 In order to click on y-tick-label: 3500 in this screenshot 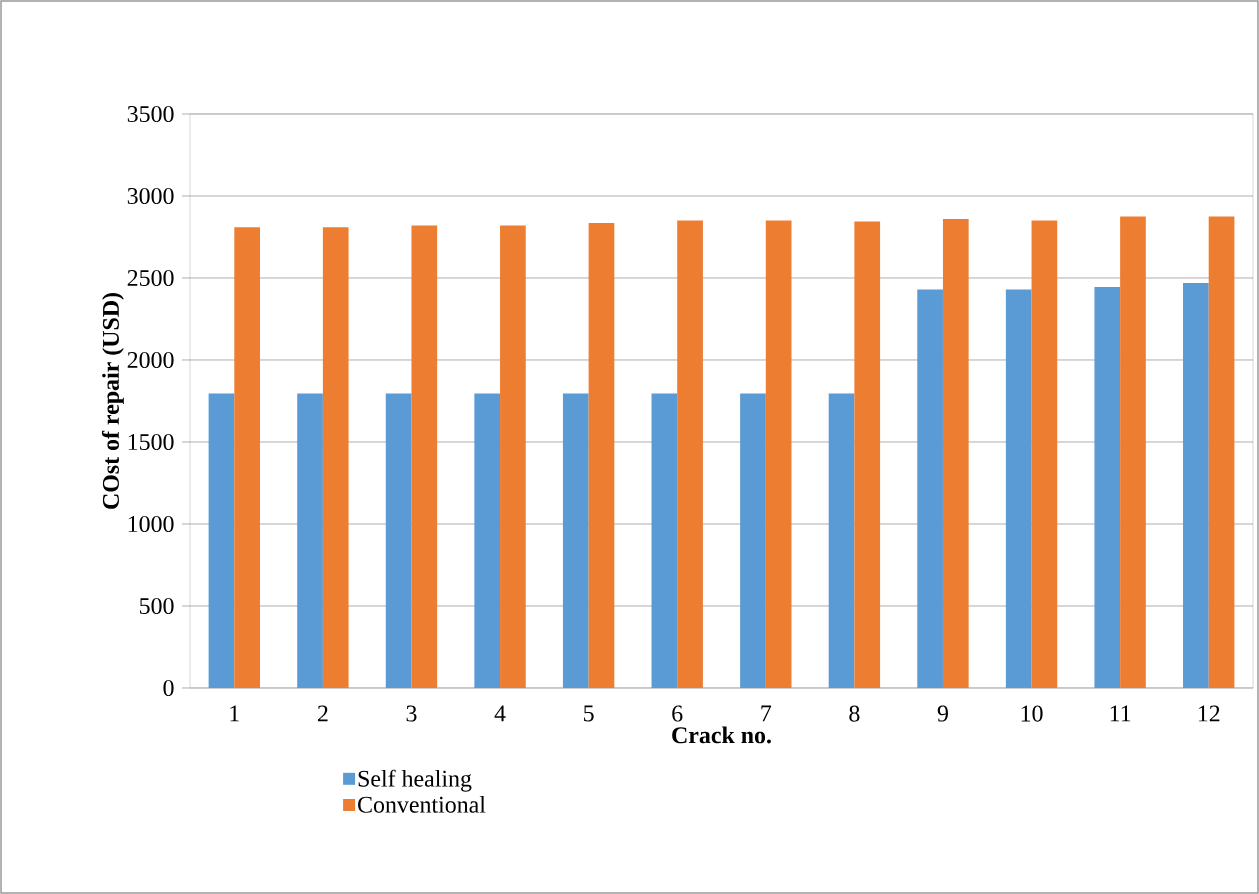, I will do `click(150, 114)`.